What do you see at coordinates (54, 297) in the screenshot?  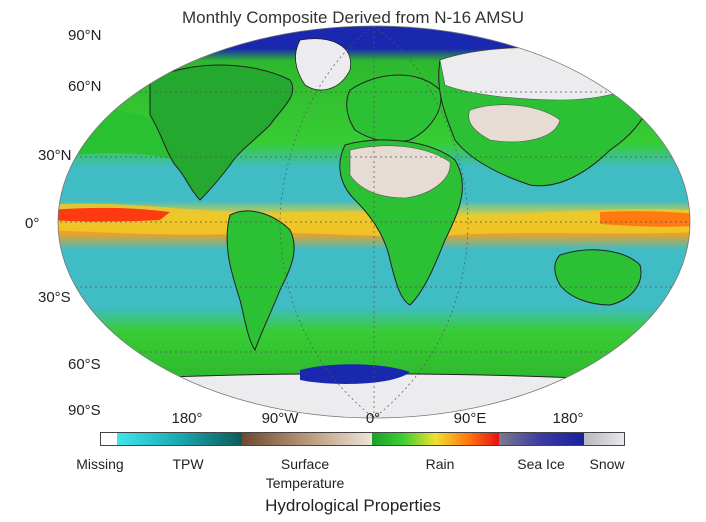 I see `lat-label-30s: 30°S` at bounding box center [54, 297].